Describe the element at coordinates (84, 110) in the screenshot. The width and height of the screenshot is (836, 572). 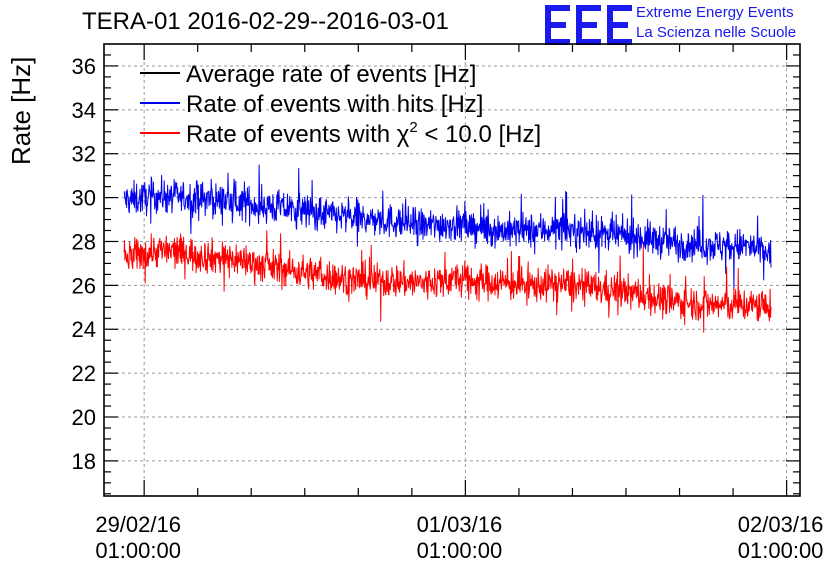
I see `y-tick-label: 34` at that location.